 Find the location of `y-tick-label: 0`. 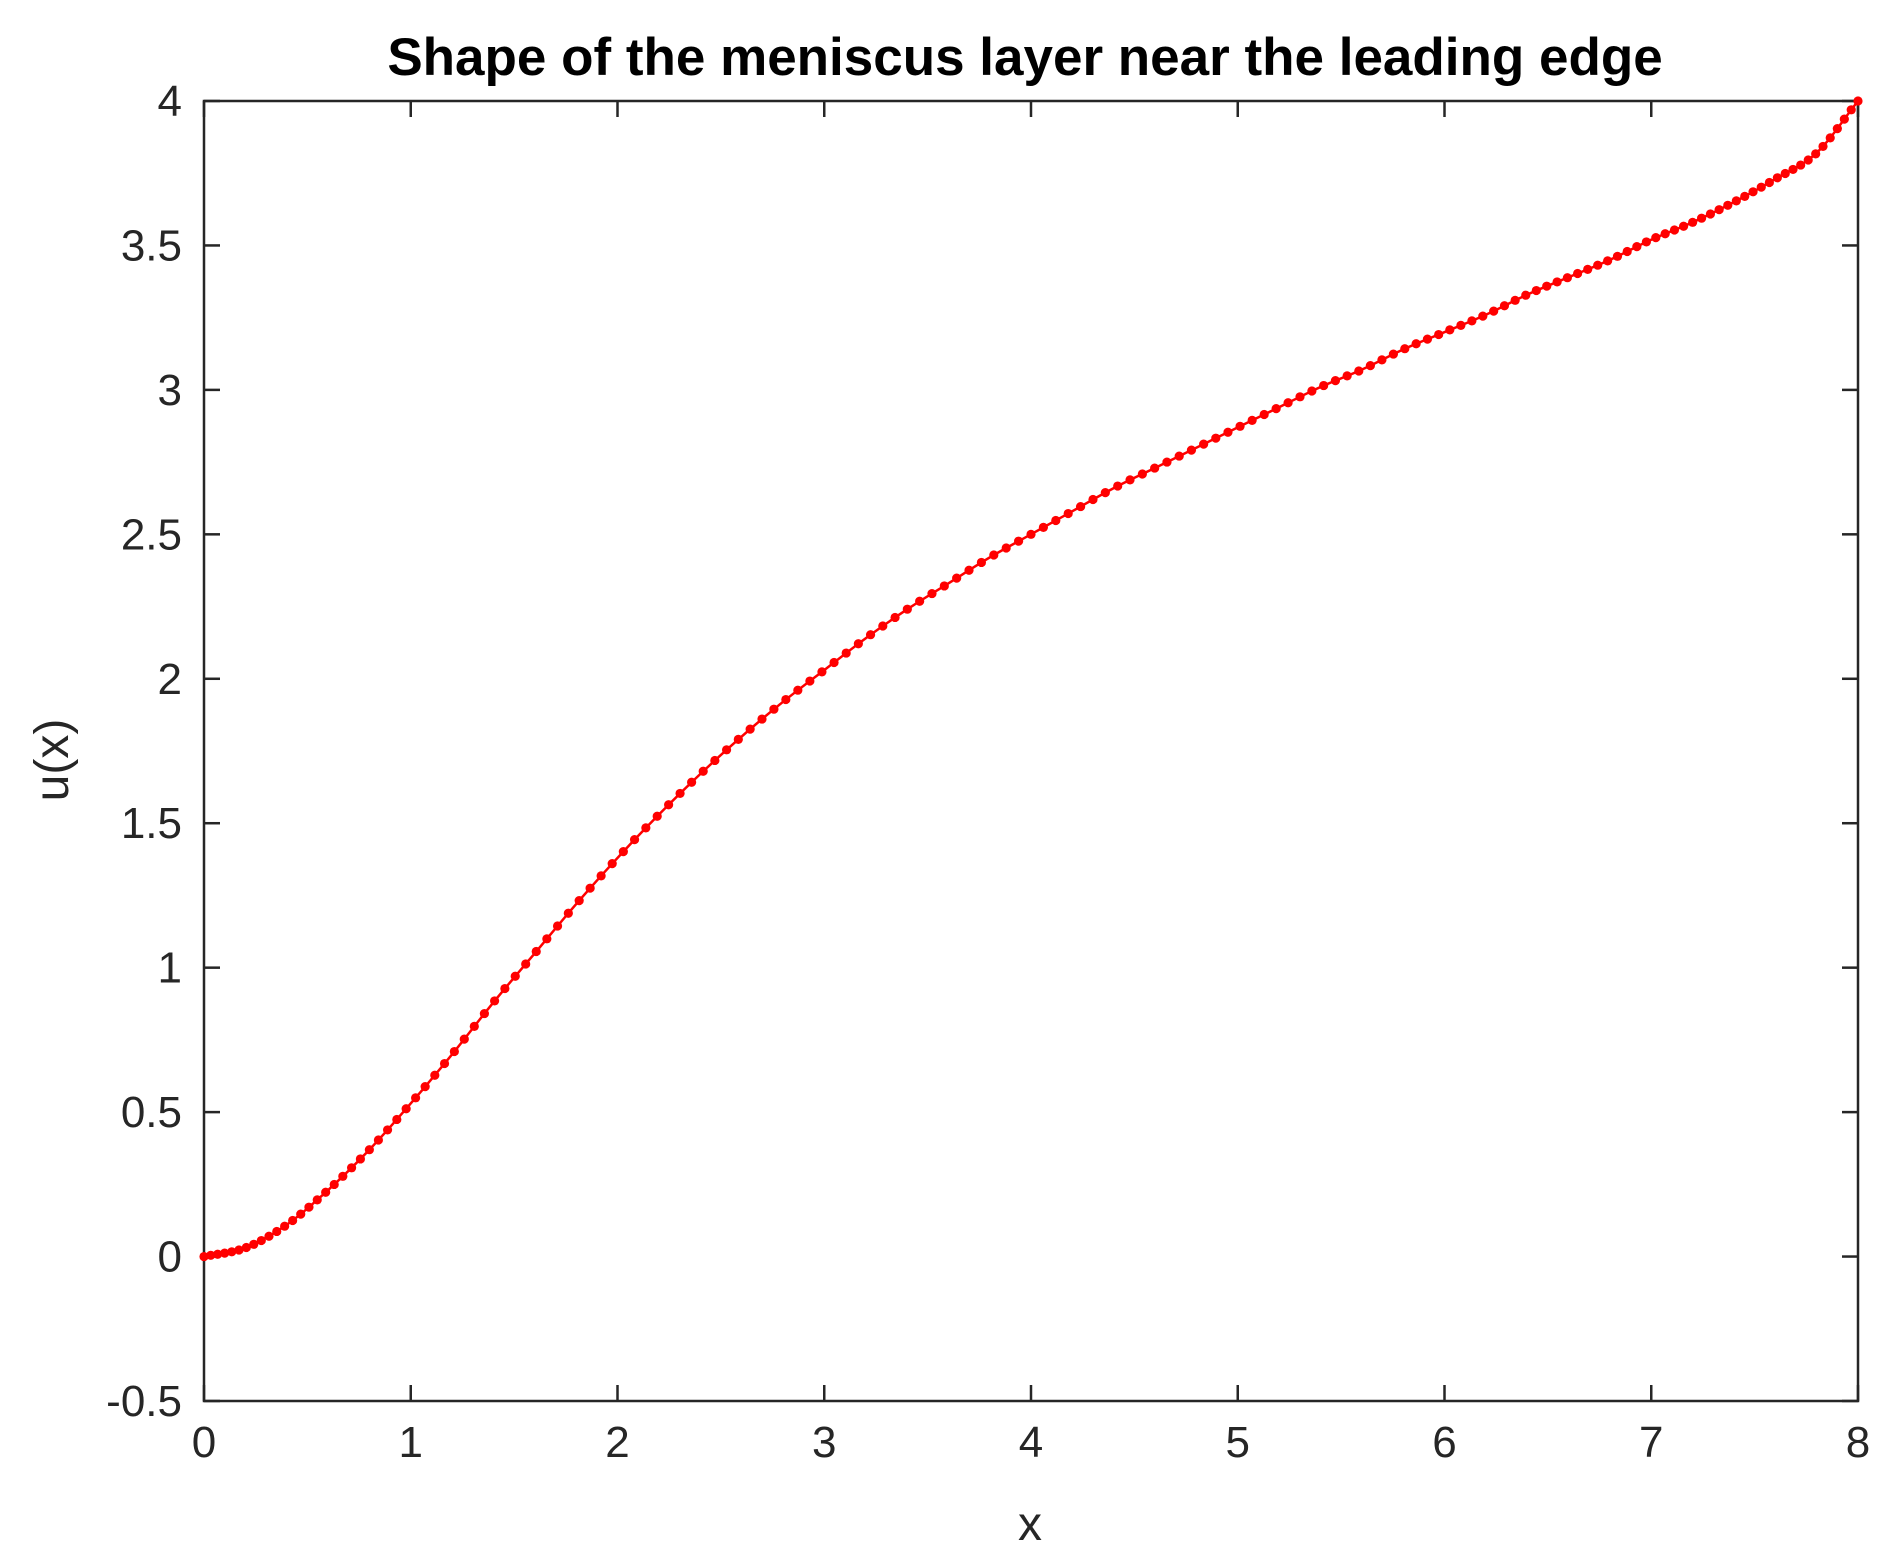

y-tick-label: 0 is located at coordinates (170, 1257).